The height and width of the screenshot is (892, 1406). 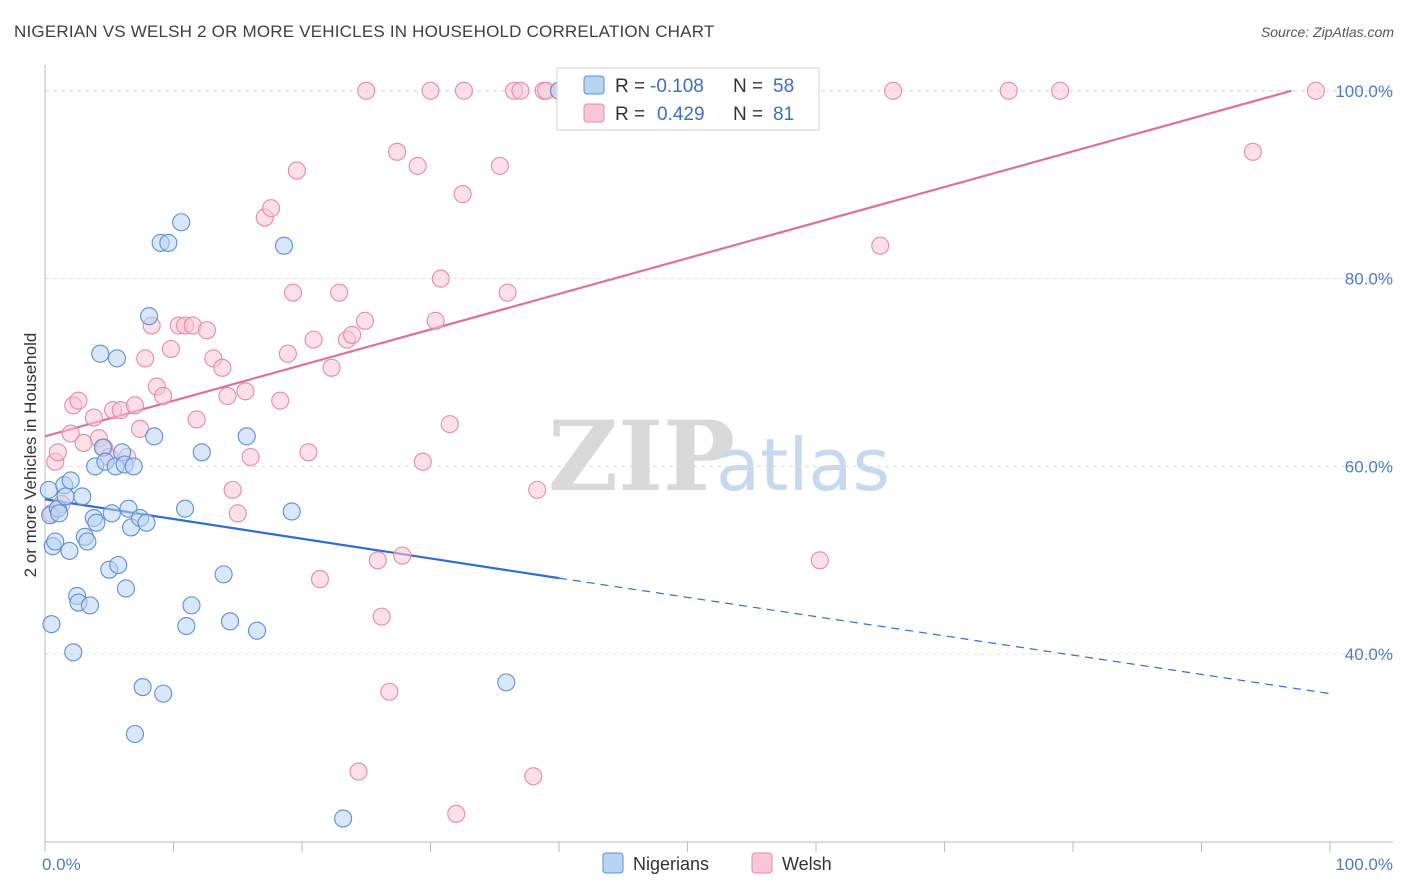 I want to click on bottom-legend-label-welsh: Welsh, so click(x=807, y=864).